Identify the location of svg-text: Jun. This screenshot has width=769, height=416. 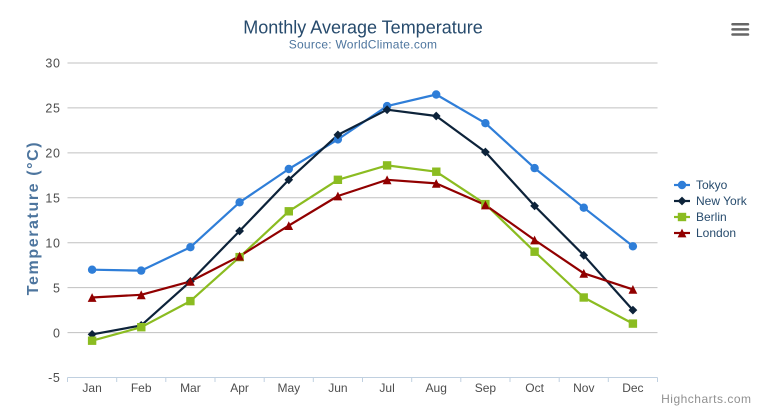
(337, 388).